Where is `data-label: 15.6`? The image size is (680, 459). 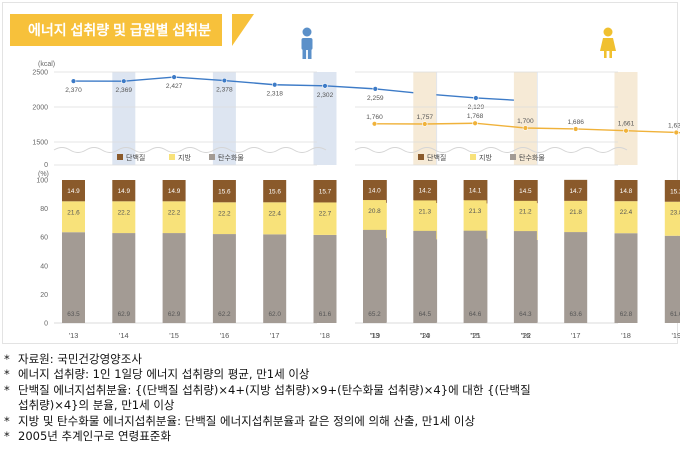
data-label: 15.6 is located at coordinates (274, 192).